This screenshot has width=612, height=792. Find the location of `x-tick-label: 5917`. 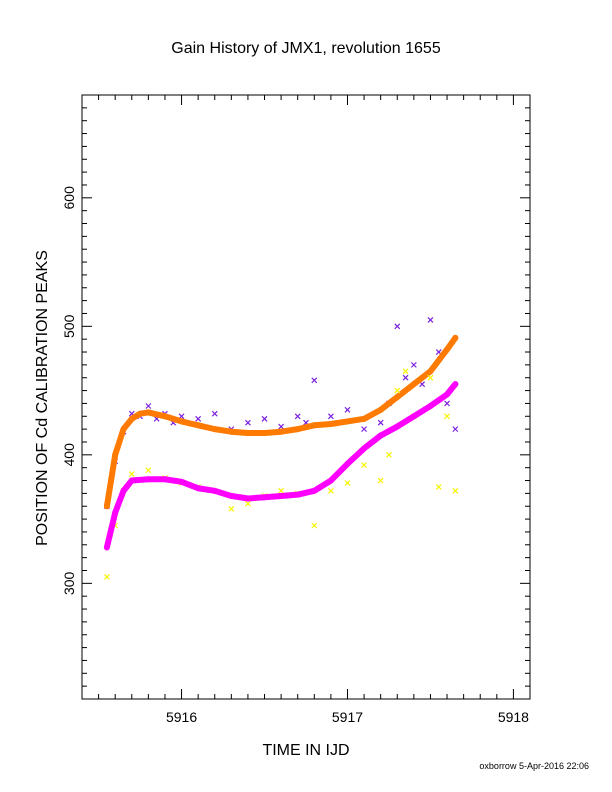

x-tick-label: 5917 is located at coordinates (347, 717).